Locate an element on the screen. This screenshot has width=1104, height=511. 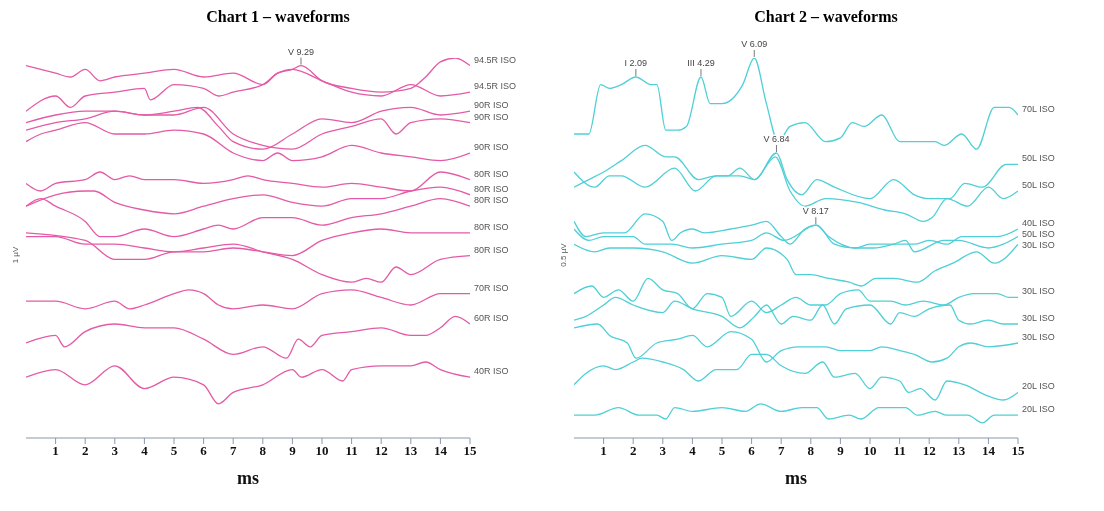
annotation: III 4.29 is located at coordinates (701, 63).